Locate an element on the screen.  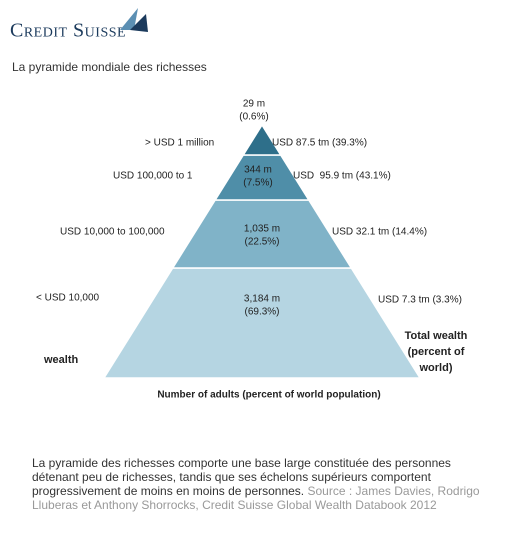
wealth-range: < USD 10,000 is located at coordinates (68, 298).